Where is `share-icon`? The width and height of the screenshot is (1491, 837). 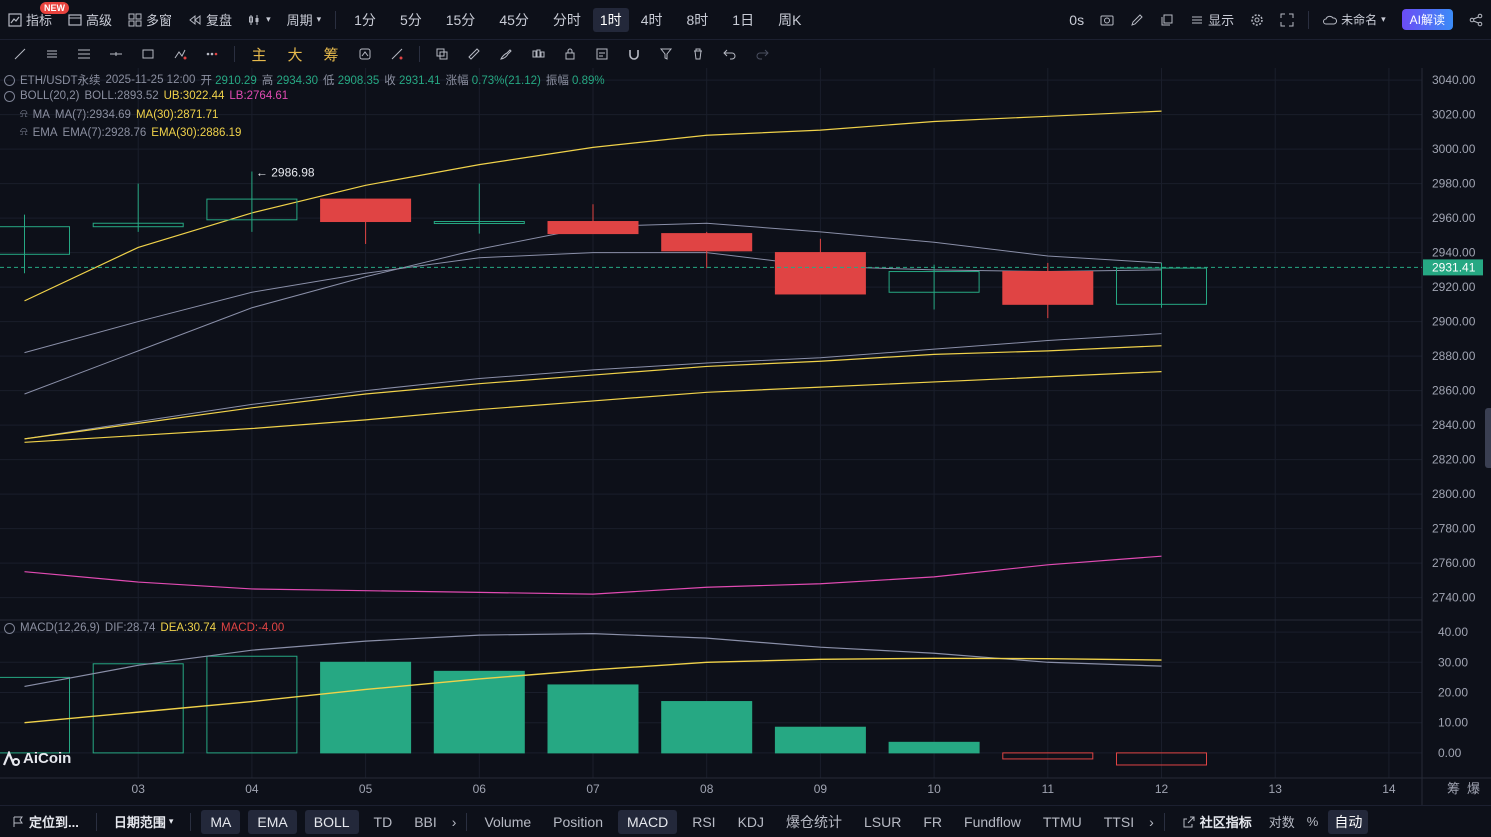
share-icon is located at coordinates (1476, 19).